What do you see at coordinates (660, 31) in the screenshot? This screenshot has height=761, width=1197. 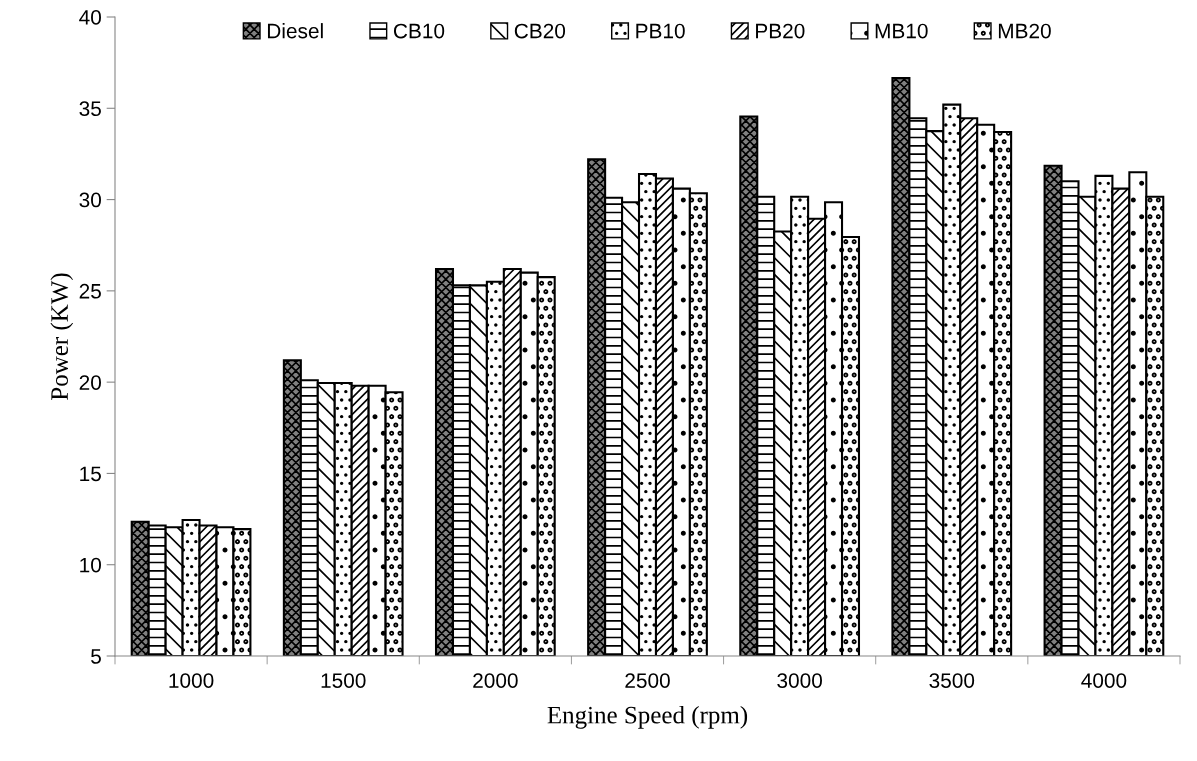 I see `legend-label: PB10` at bounding box center [660, 31].